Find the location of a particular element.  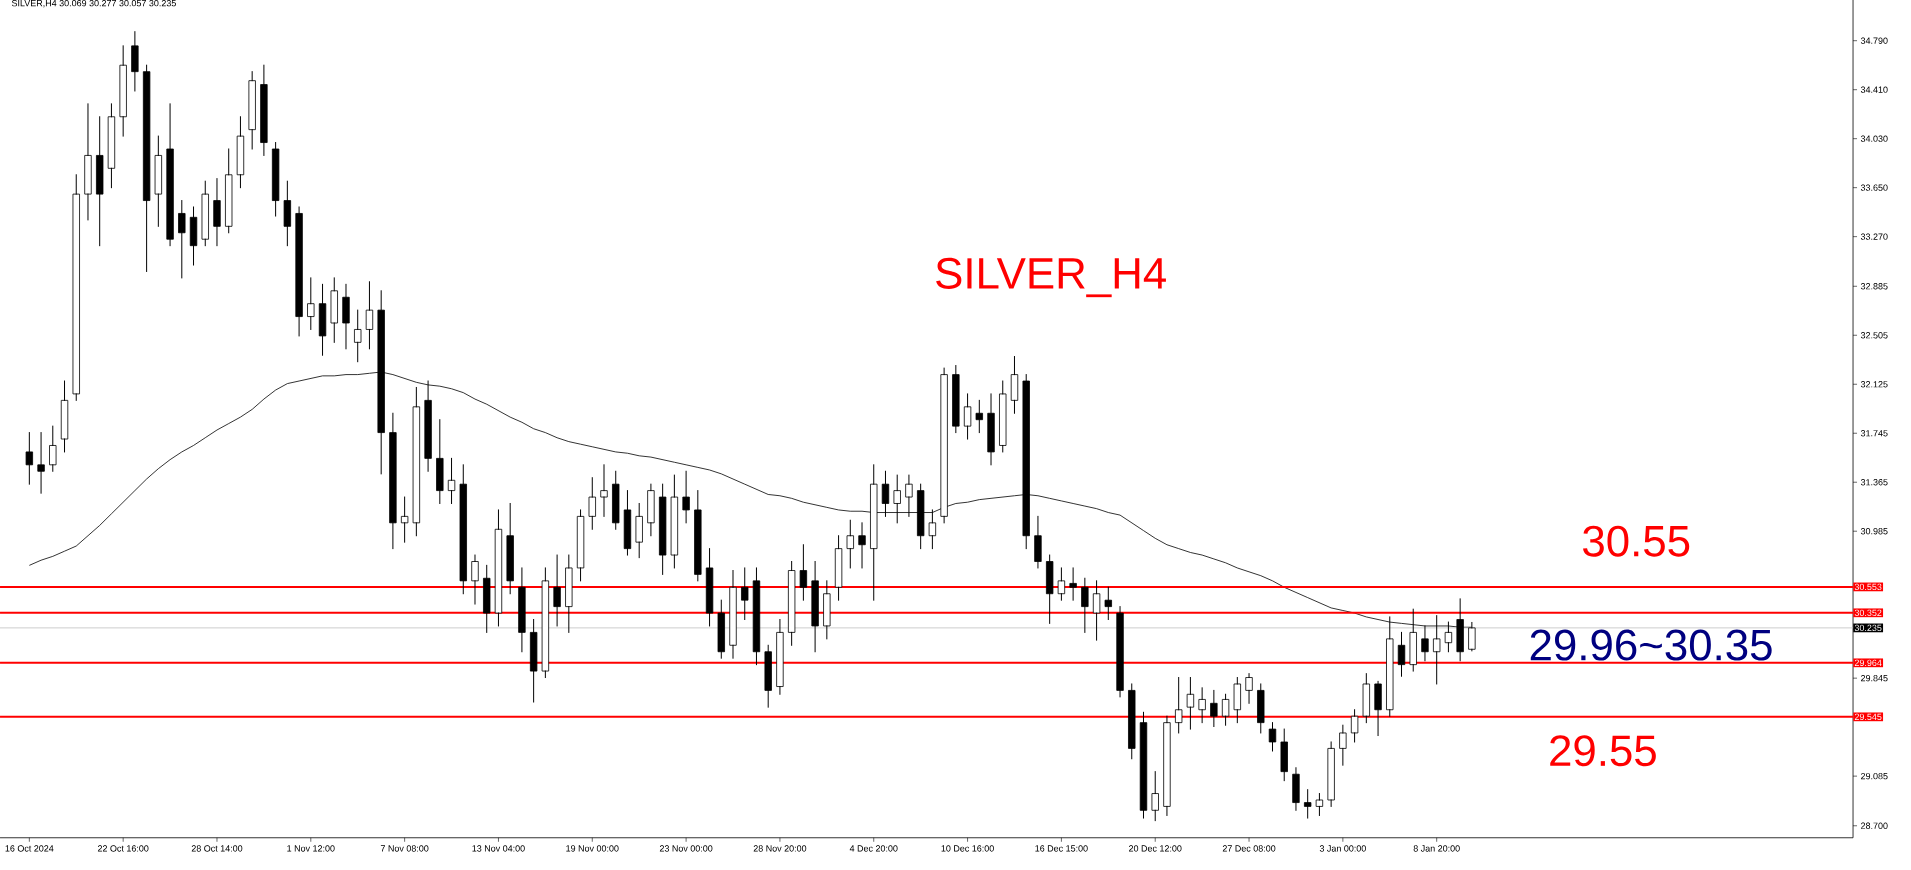

x-tick-label: 3 Jan 00:00 is located at coordinates (1342, 848).